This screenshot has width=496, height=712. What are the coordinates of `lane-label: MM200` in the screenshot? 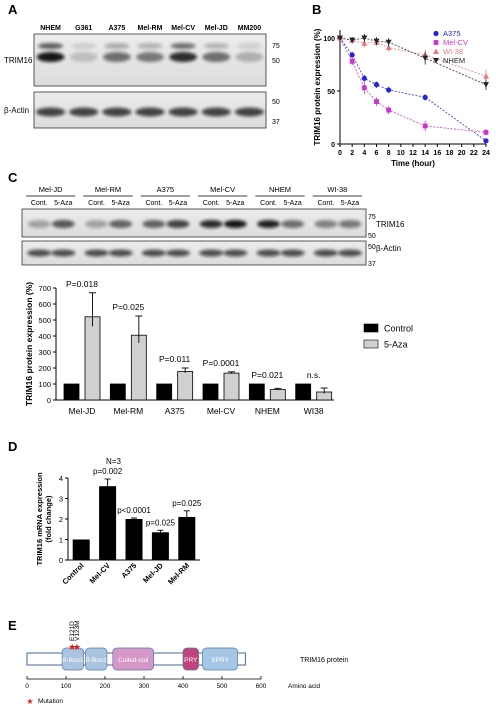 It's located at (249, 28).